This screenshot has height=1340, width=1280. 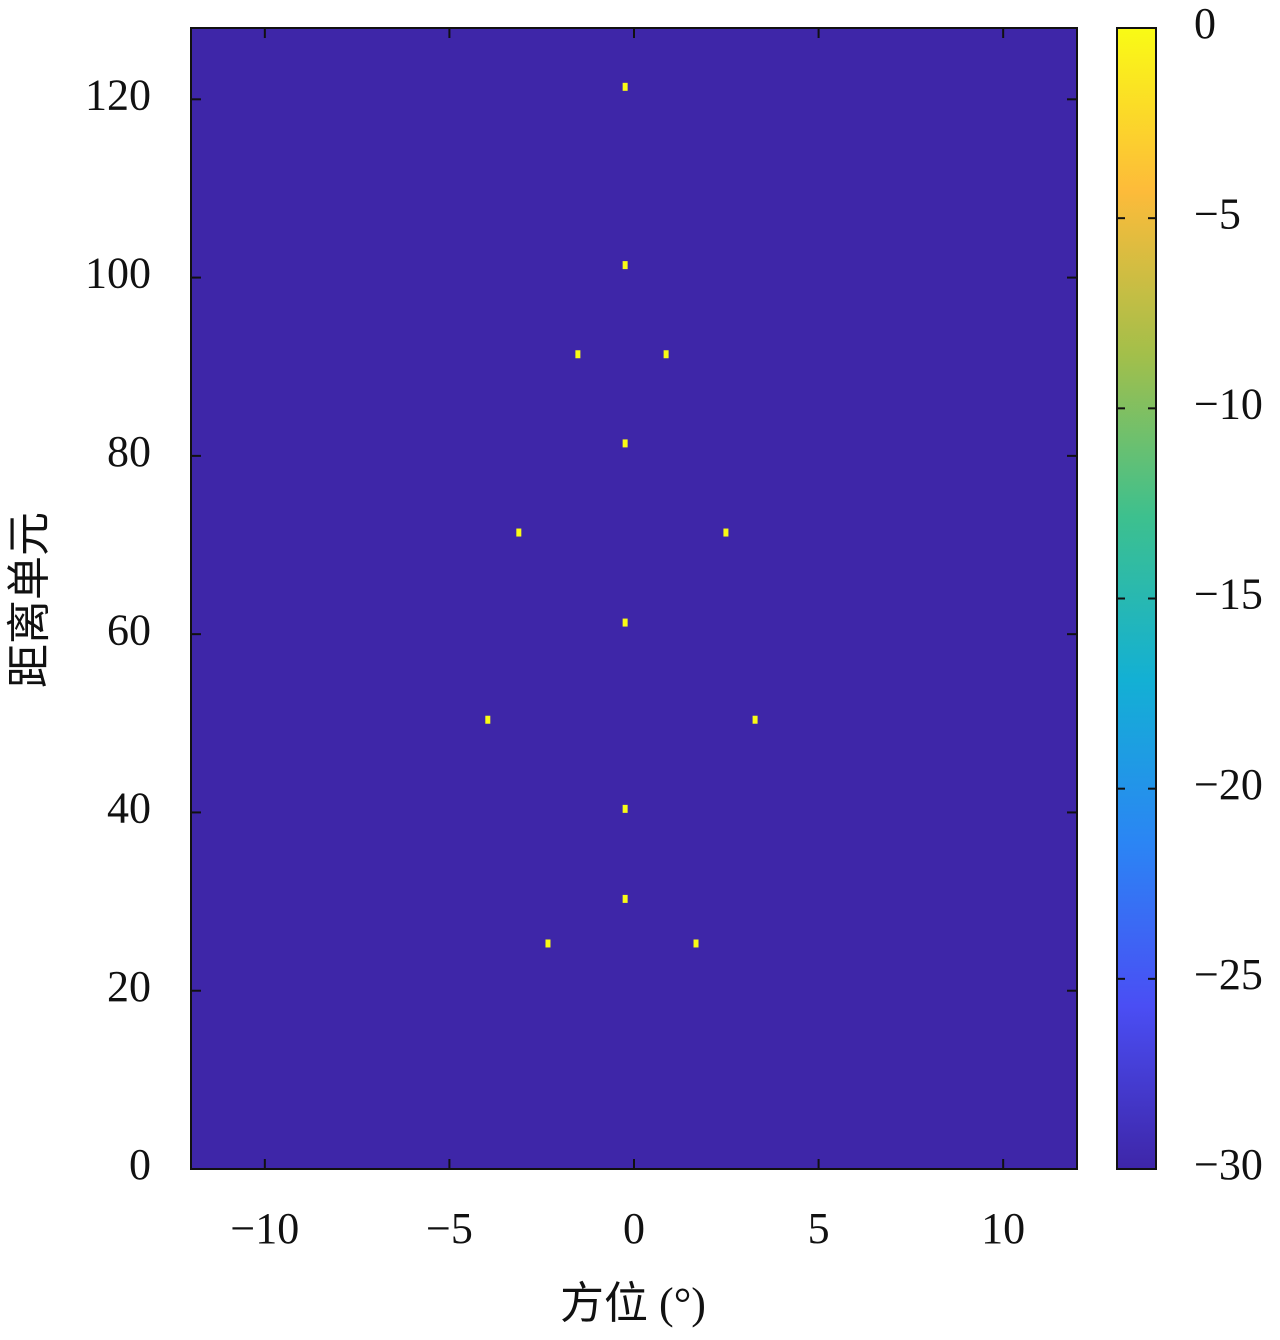 I want to click on x-tick-label: 0, so click(x=634, y=1228).